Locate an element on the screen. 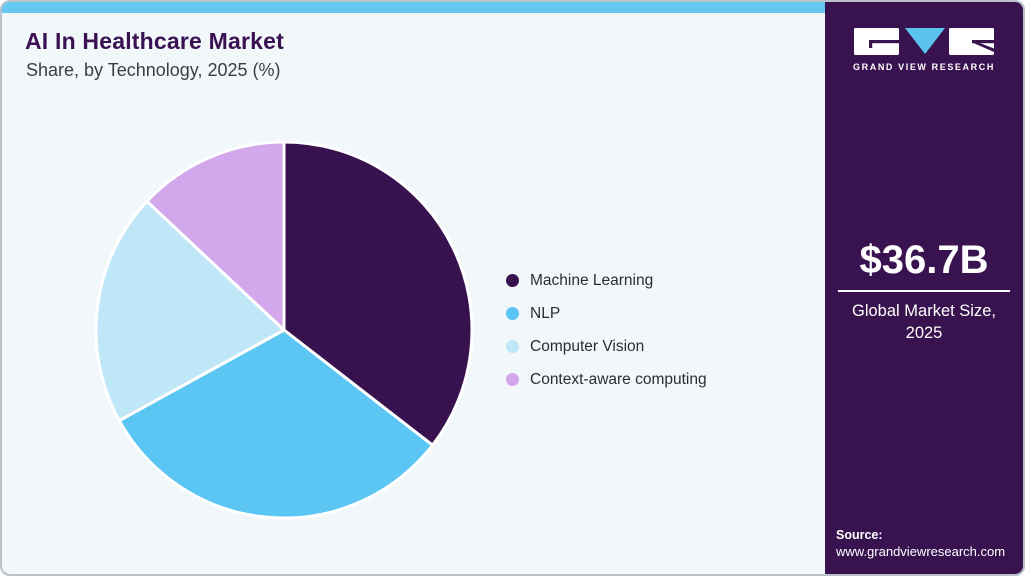  legend-label: Computer Vision is located at coordinates (587, 346).